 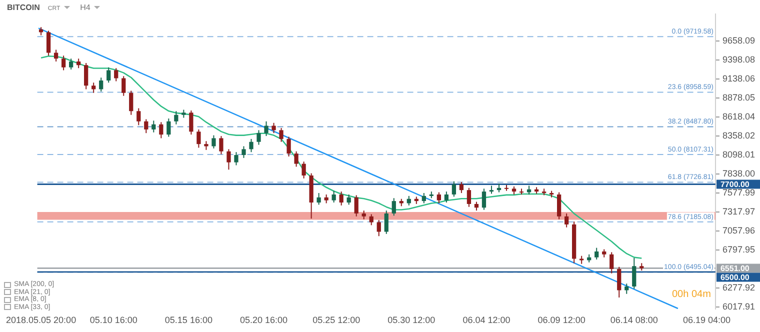 I want to click on x-tick-label: 06.09 12:00, so click(x=562, y=320).